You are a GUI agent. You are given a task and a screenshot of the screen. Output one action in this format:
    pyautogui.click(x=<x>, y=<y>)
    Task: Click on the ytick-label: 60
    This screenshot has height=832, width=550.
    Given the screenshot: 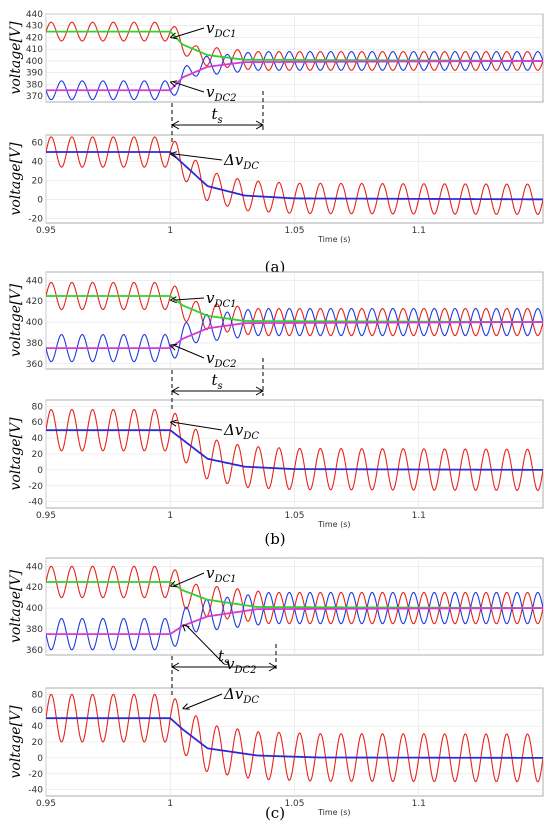 What is the action you would take?
    pyautogui.click(x=38, y=144)
    